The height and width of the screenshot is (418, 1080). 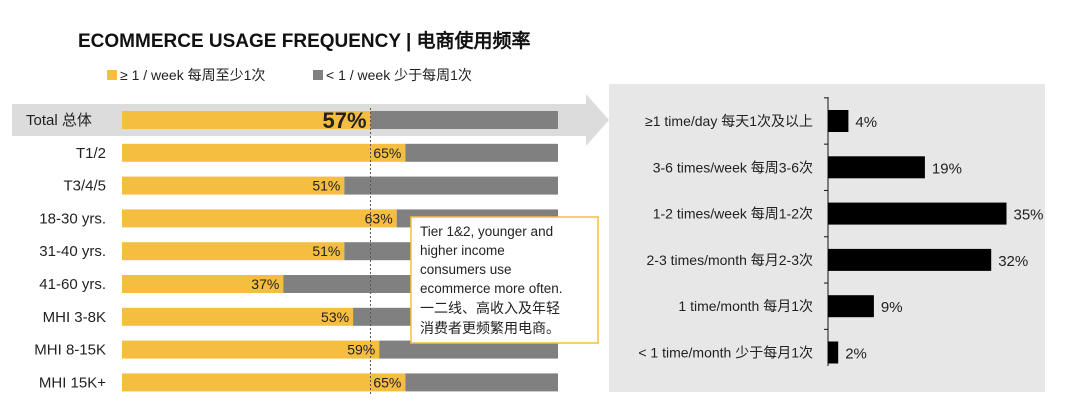 I want to click on category-label: MHI 15K+, so click(x=72, y=382).